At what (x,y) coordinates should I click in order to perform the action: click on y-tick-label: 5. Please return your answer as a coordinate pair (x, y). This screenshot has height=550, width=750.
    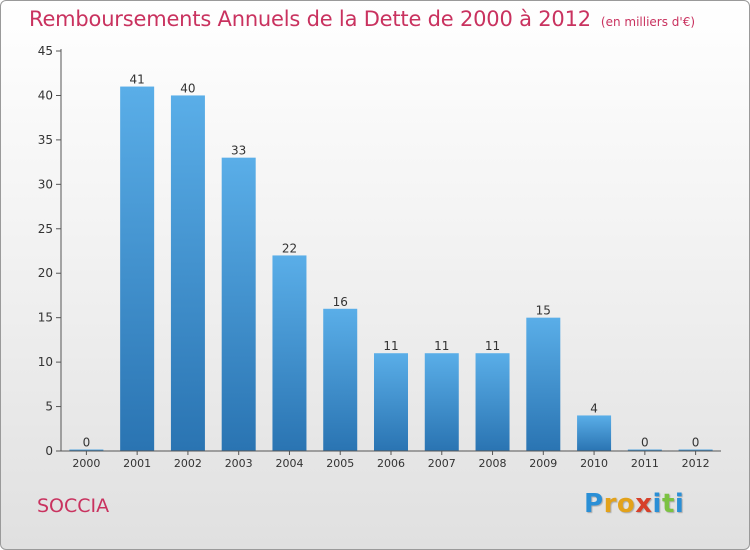
    Looking at the image, I should click on (49, 407).